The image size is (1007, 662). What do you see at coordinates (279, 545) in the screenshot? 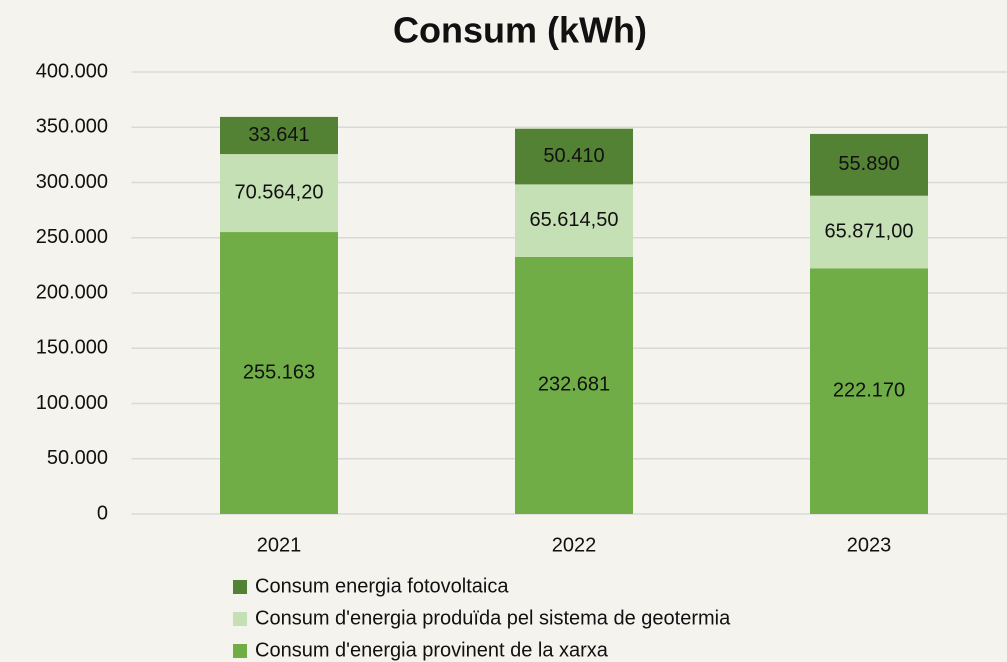
I see `x-tick-label: 2021` at bounding box center [279, 545].